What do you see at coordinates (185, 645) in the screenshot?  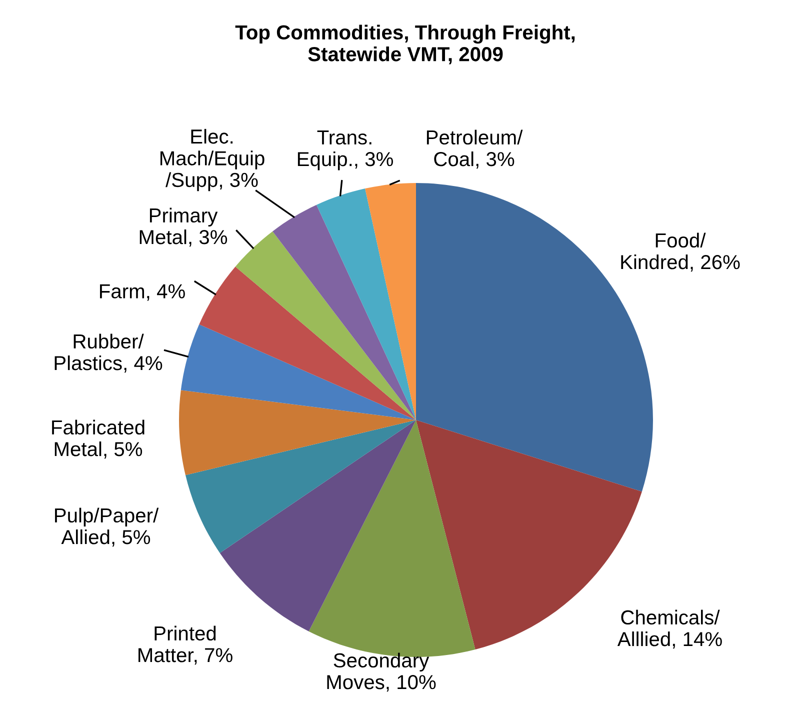 I see `slice-label: Printed Matter, 7%` at bounding box center [185, 645].